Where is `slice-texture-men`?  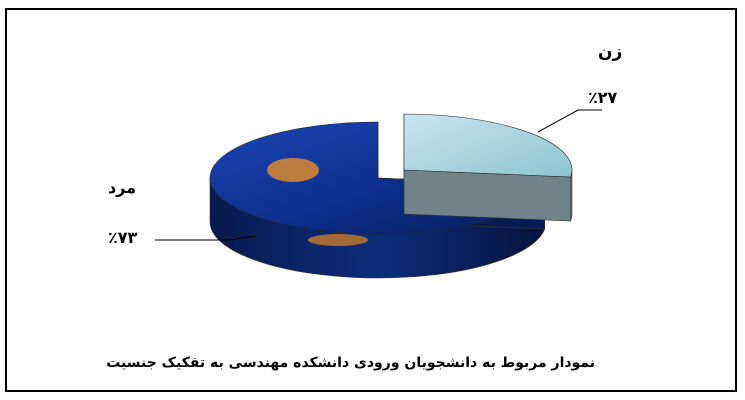
slice-texture-men is located at coordinates (293, 170).